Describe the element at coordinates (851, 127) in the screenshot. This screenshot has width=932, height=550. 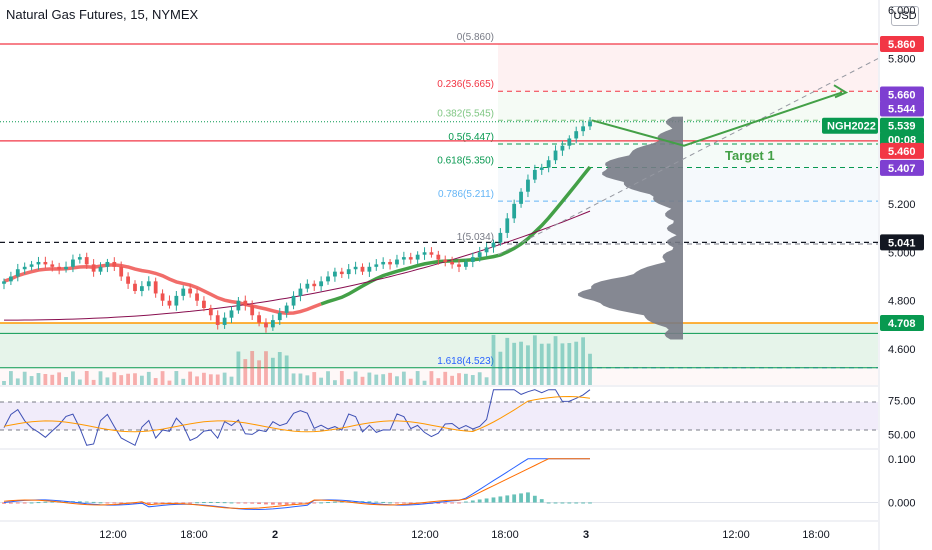
I see `last-price-tag: NGH2022` at that location.